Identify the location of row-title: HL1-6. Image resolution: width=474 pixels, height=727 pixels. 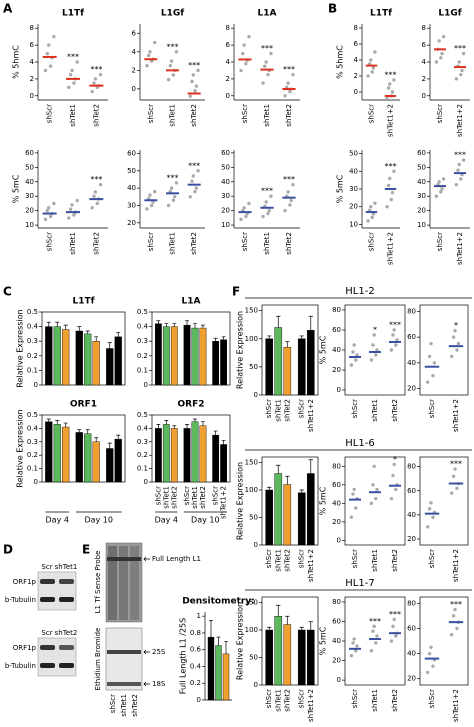
(359, 443).